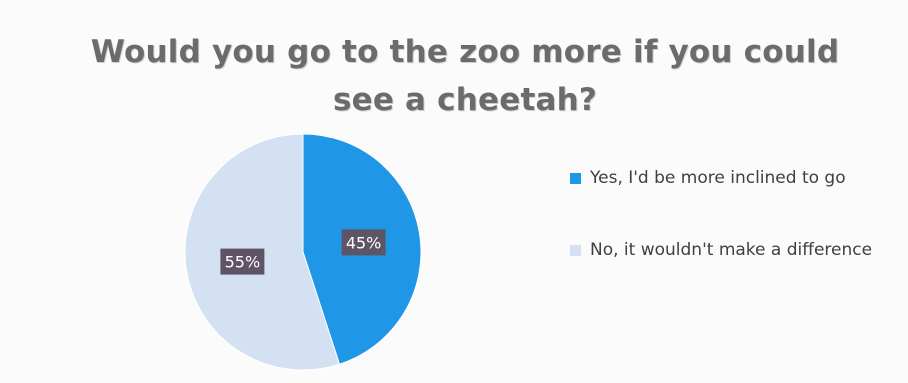 Image resolution: width=908 pixels, height=383 pixels. I want to click on pie-data-labels: 45% 55%, so click(303, 252).